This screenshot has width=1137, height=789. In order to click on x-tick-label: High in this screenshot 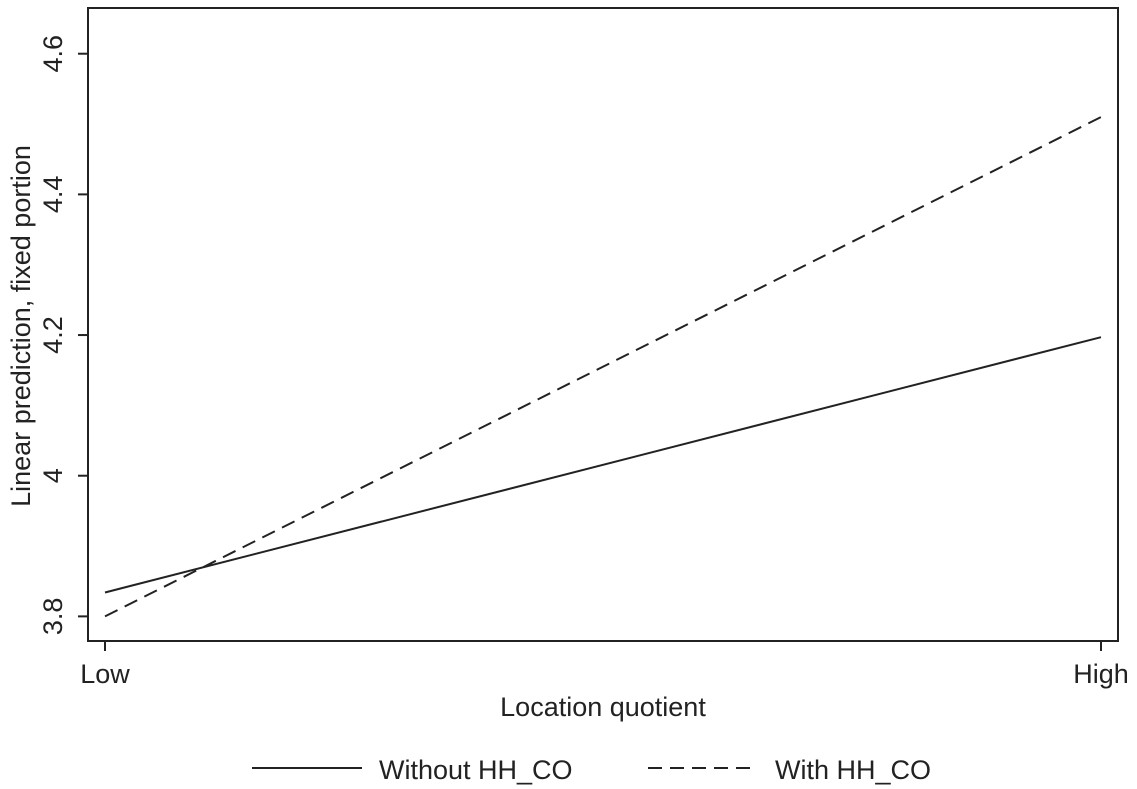, I will do `click(1101, 674)`.